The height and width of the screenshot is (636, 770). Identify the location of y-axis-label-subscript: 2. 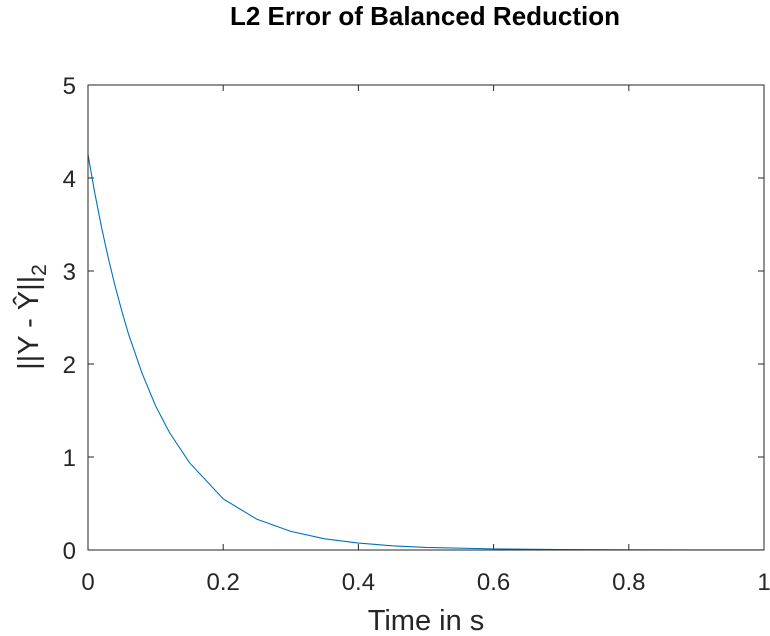
(39, 270).